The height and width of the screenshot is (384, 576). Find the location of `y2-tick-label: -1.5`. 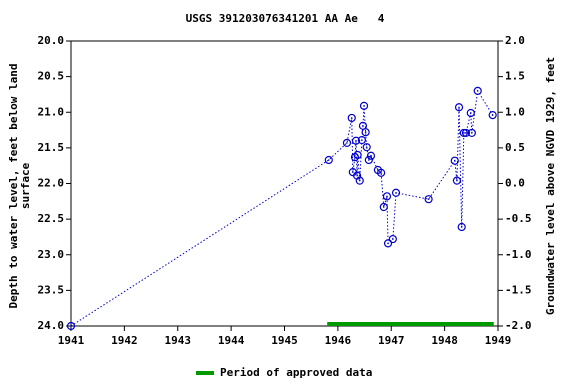

y2-tick-label: -1.5 is located at coordinates (518, 289).